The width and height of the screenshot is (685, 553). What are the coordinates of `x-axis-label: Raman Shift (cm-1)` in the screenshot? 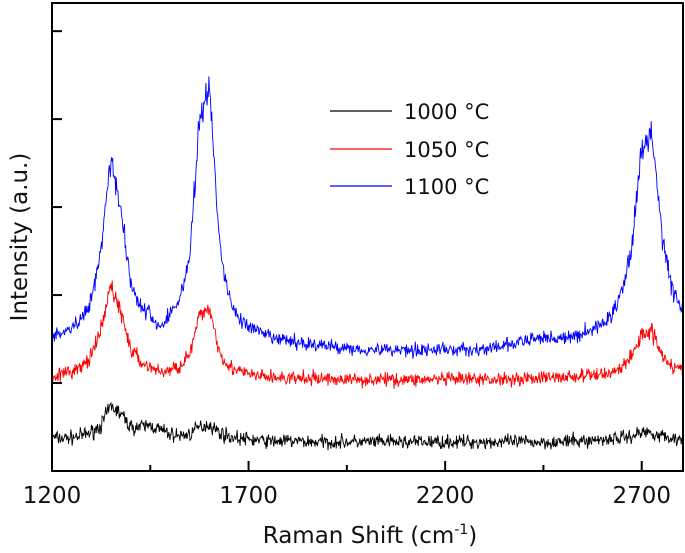 It's located at (370, 535).